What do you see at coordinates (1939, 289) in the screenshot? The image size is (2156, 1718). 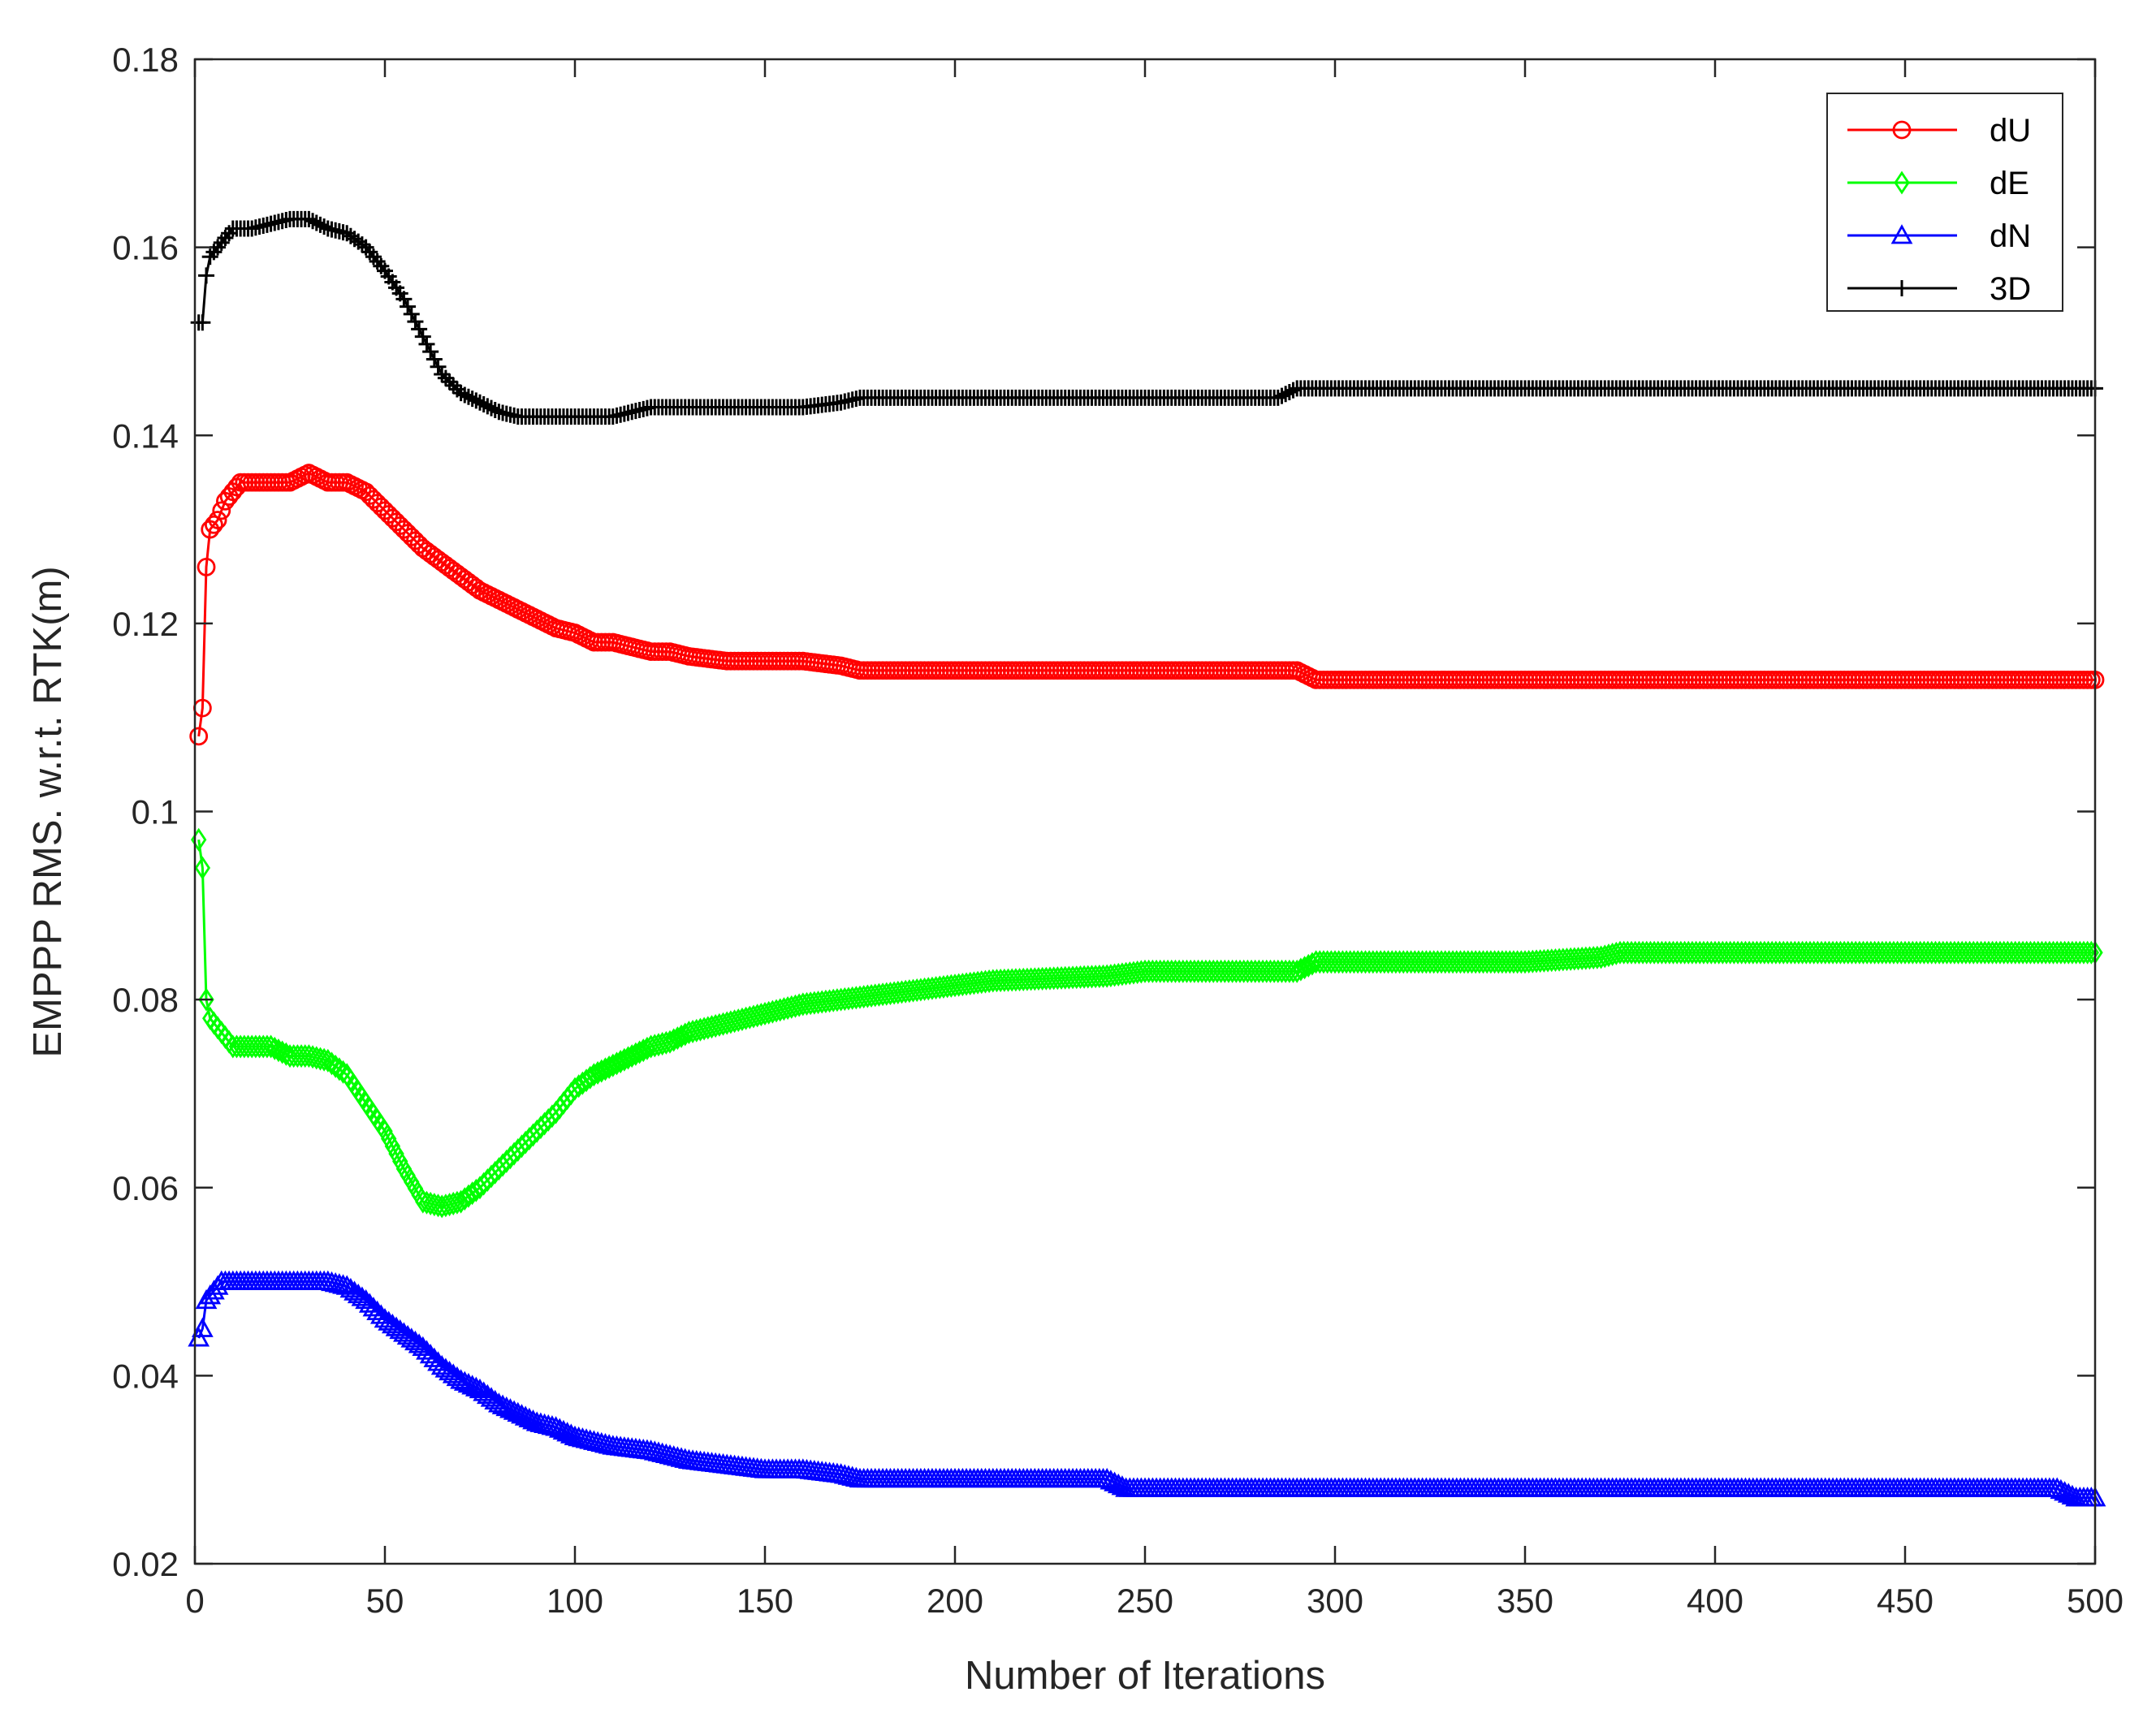 I see `legend-entry-3D: 3D` at bounding box center [1939, 289].